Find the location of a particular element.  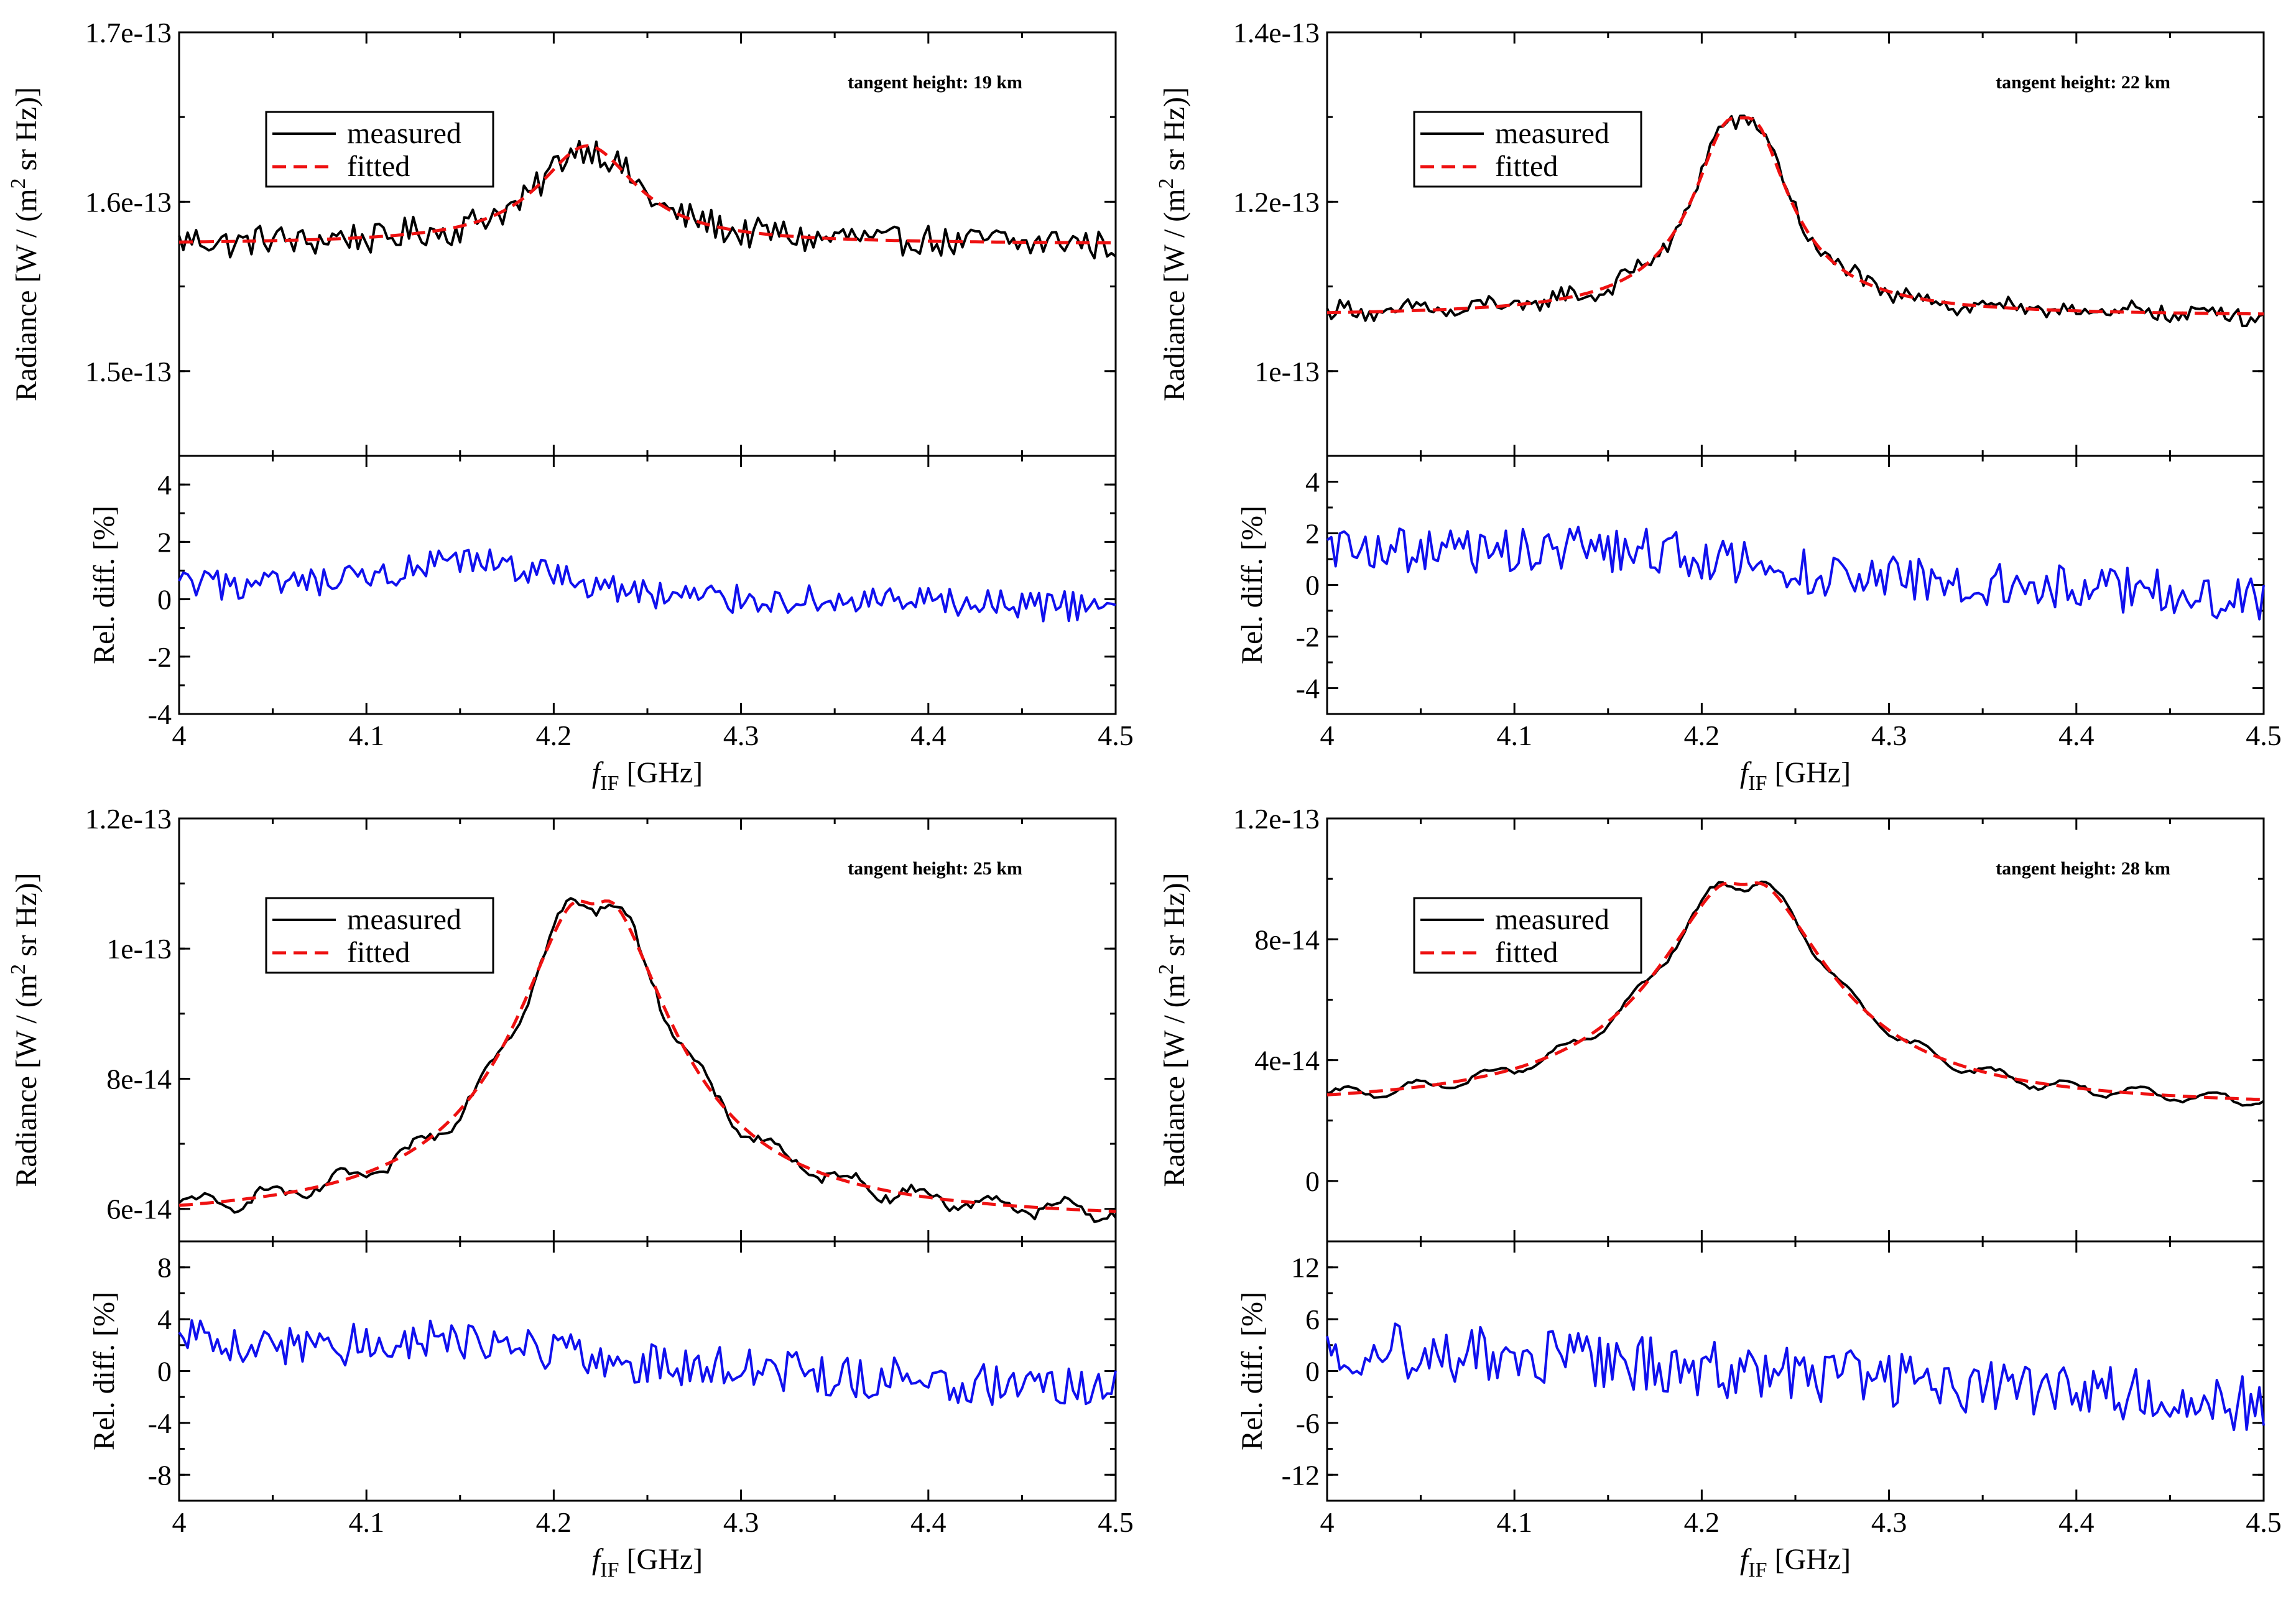

y-tick-label: 12 is located at coordinates (1305, 1268).